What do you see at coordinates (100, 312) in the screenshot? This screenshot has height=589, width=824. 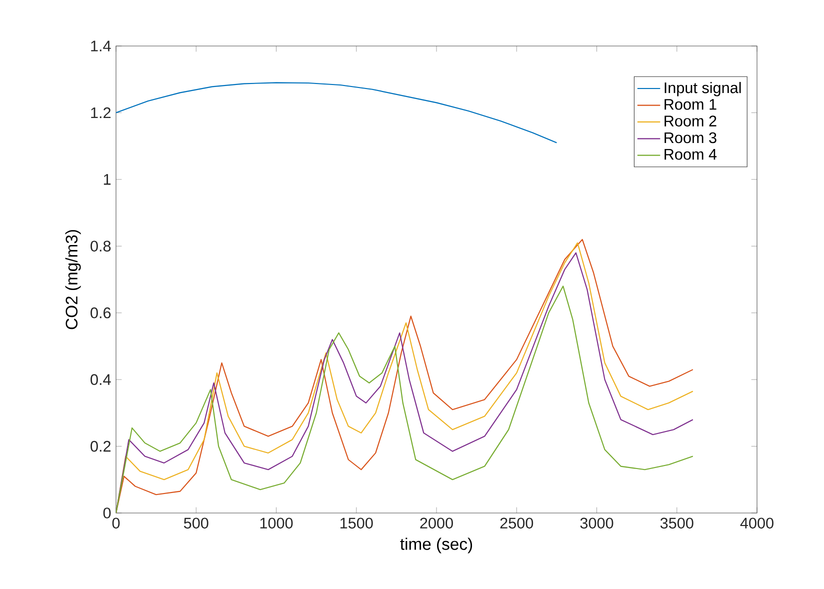 I see `y-tick-label: 0.6` at bounding box center [100, 312].